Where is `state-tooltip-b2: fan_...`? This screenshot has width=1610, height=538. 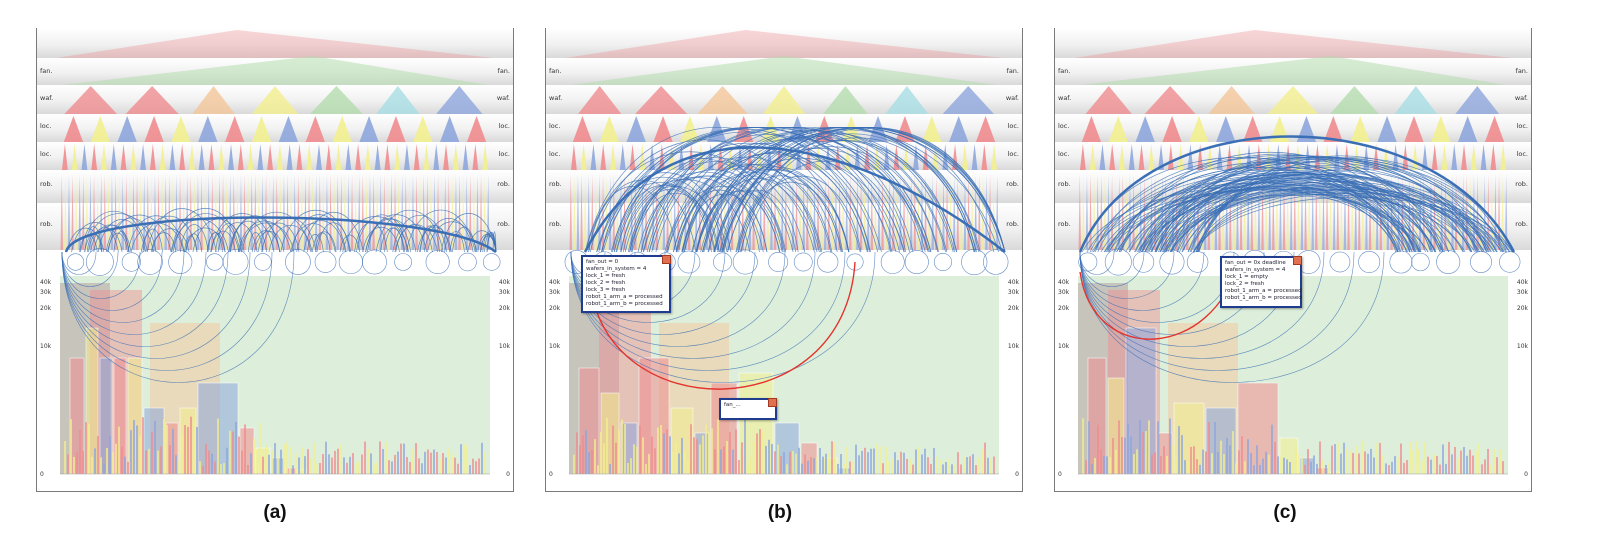 state-tooltip-b2: fan_... is located at coordinates (748, 409).